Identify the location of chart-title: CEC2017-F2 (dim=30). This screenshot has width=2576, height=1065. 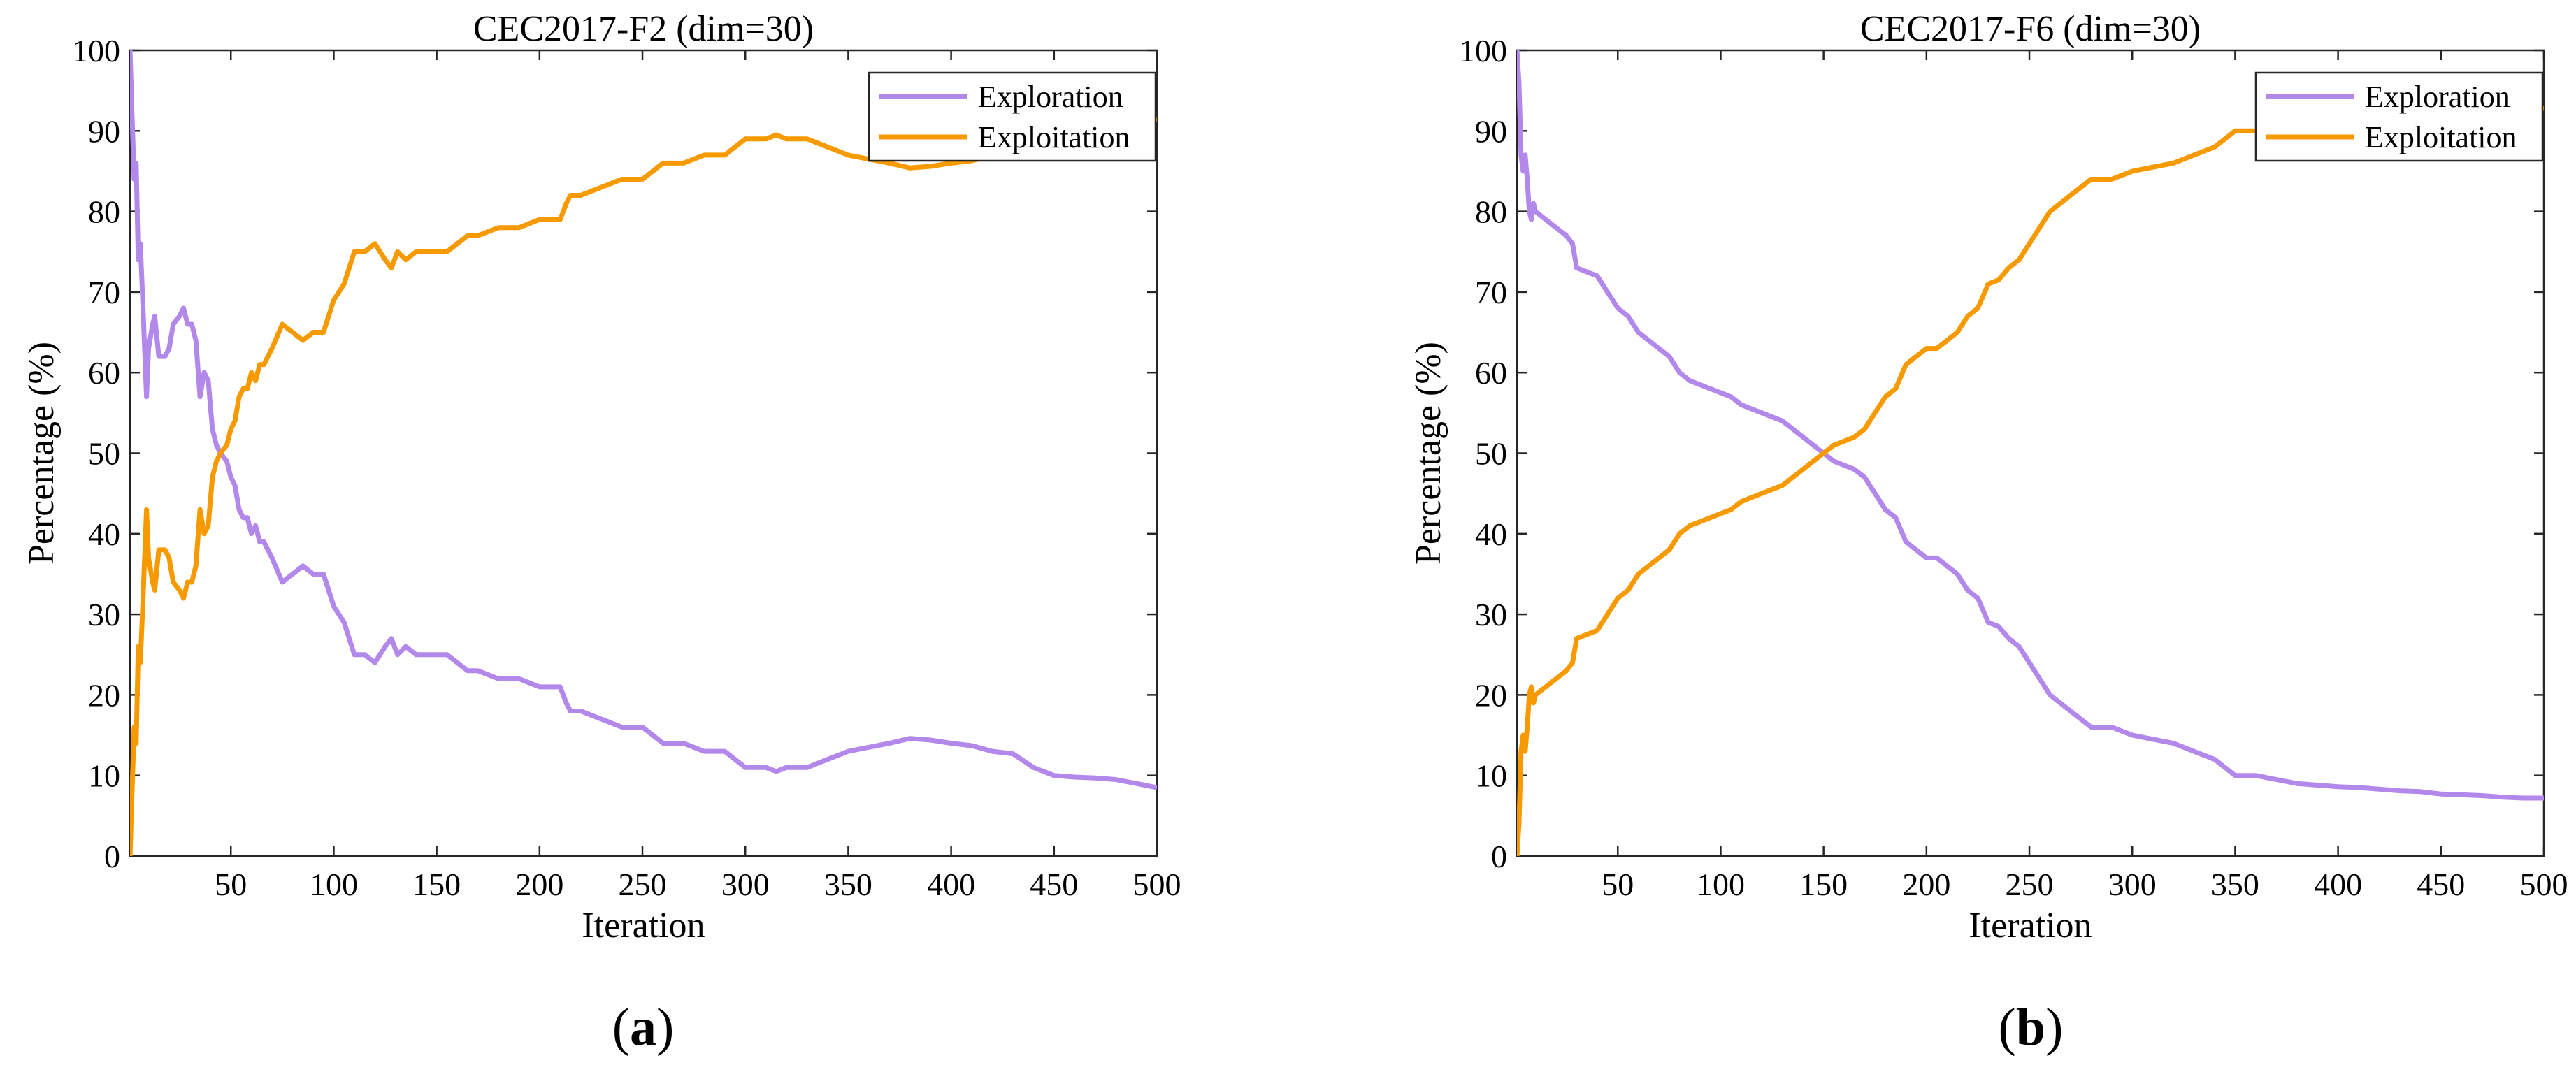
(643, 29).